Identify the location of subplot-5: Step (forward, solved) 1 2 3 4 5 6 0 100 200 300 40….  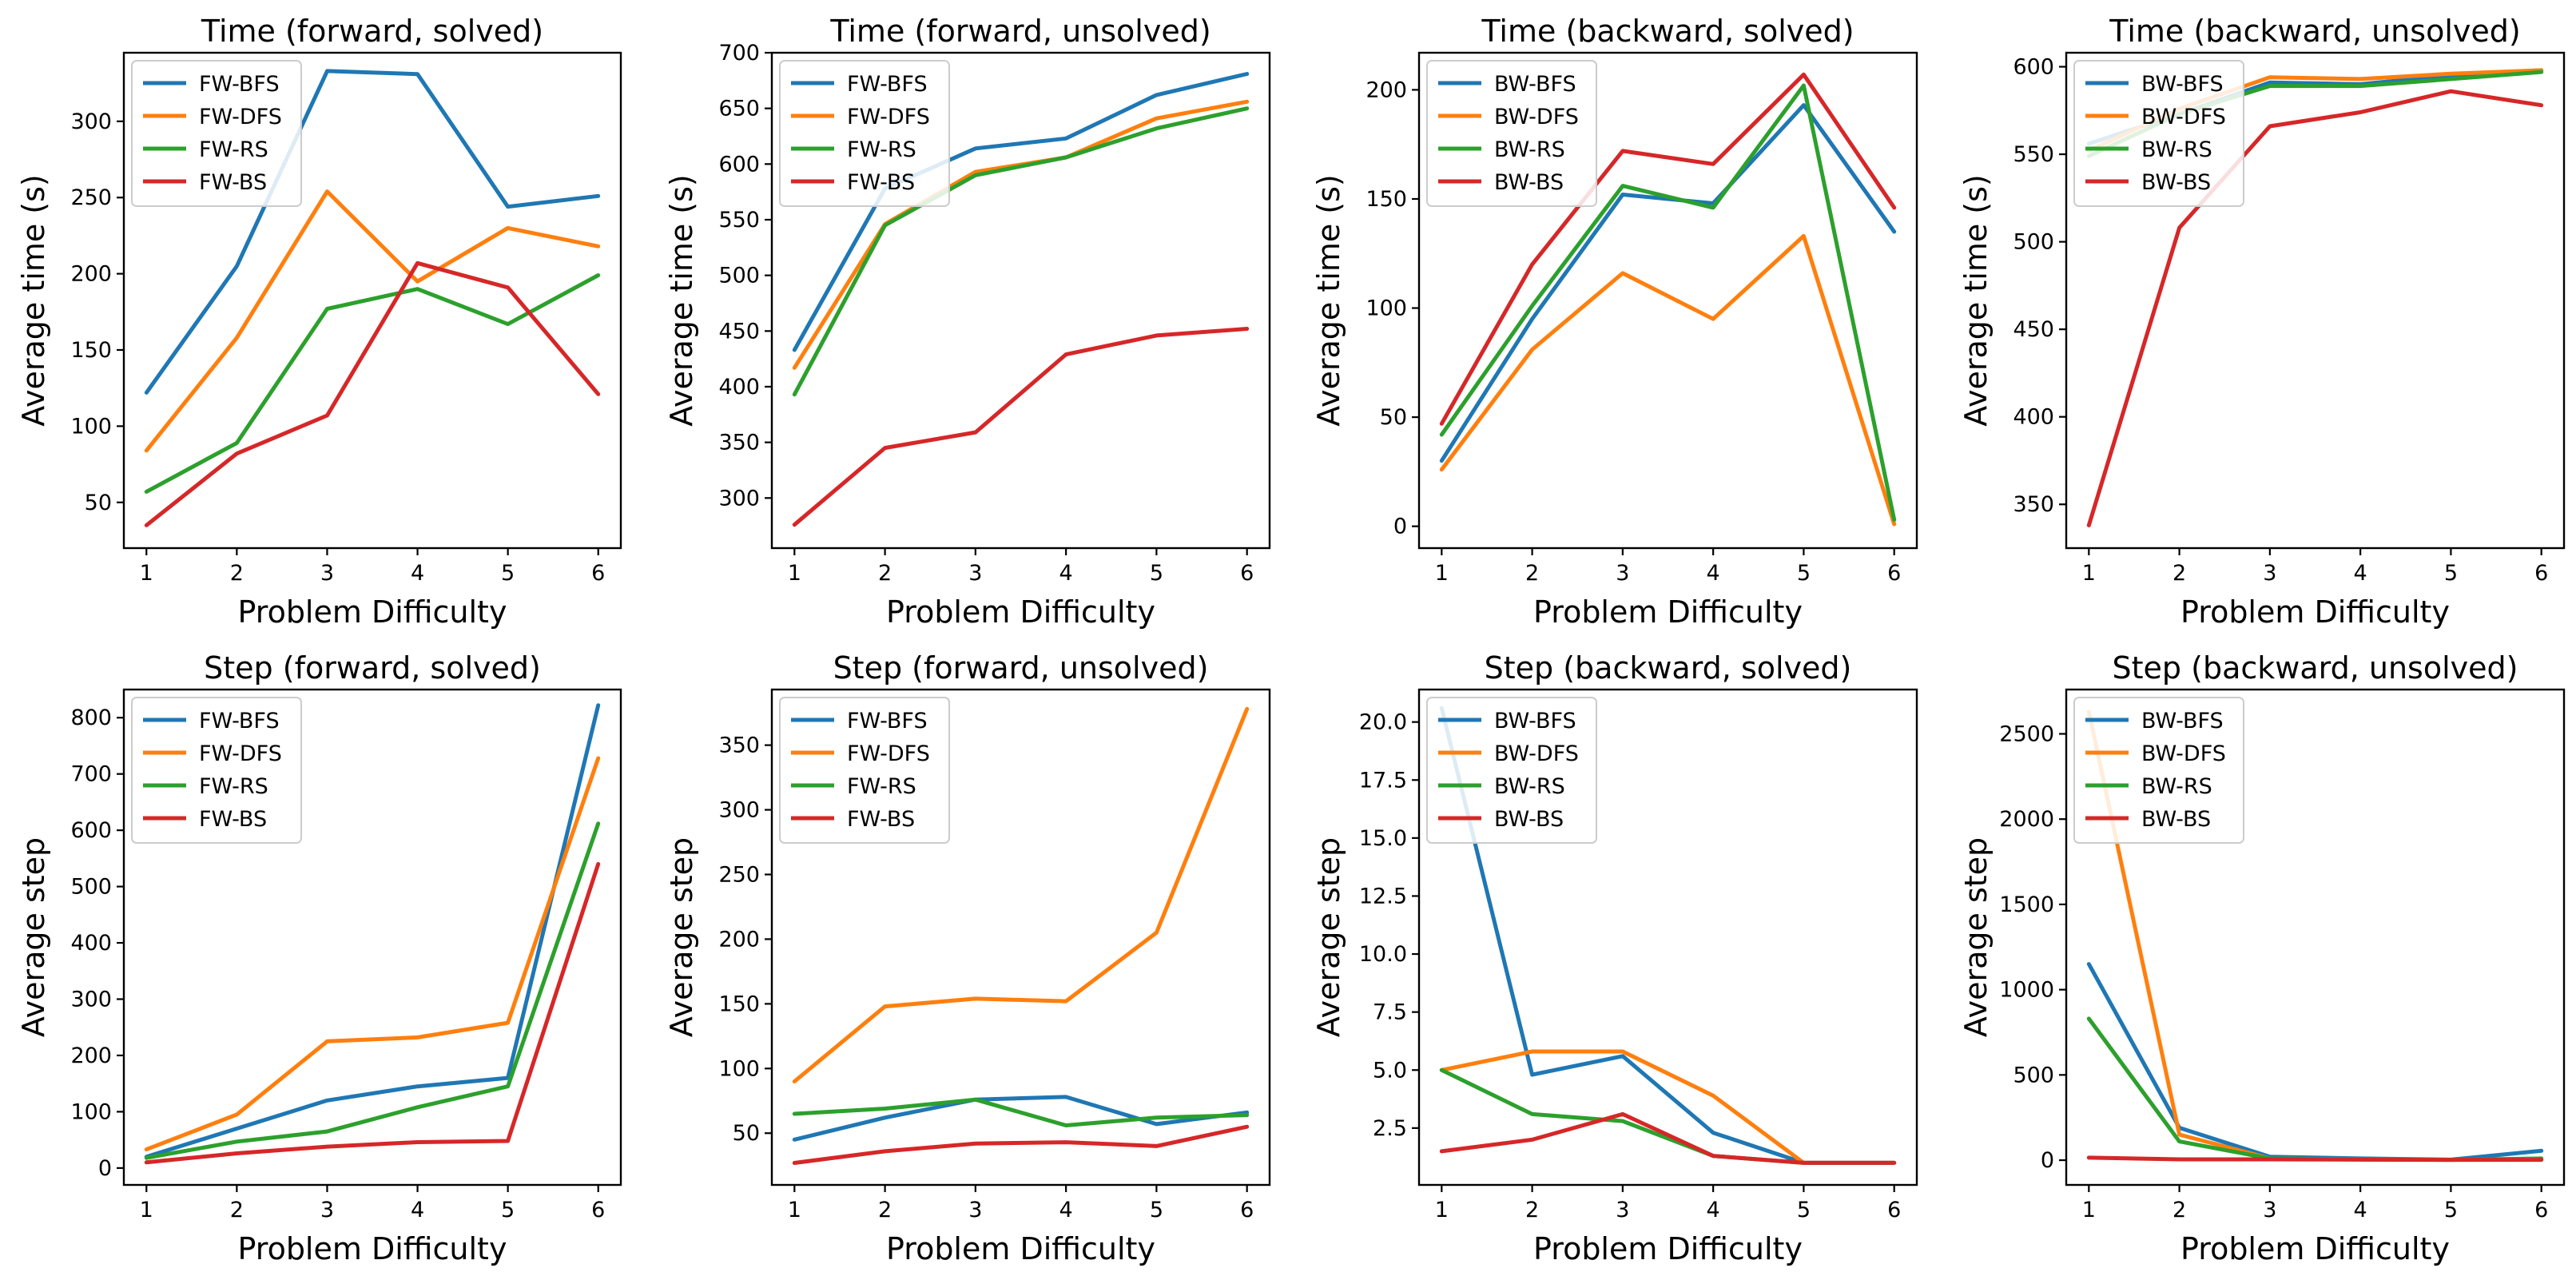
(319, 958).